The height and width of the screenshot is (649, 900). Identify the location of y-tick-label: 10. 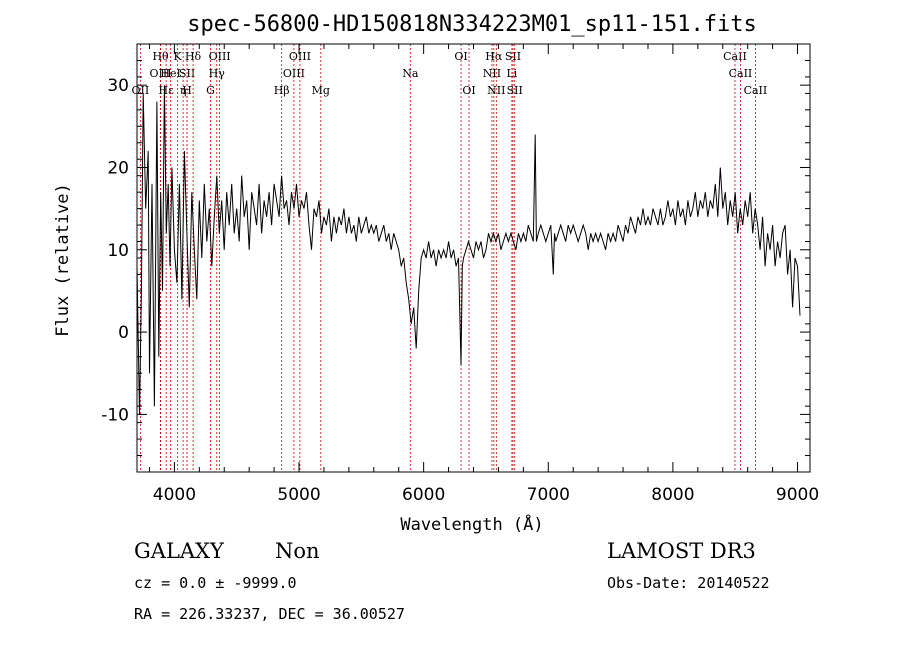
(118, 251).